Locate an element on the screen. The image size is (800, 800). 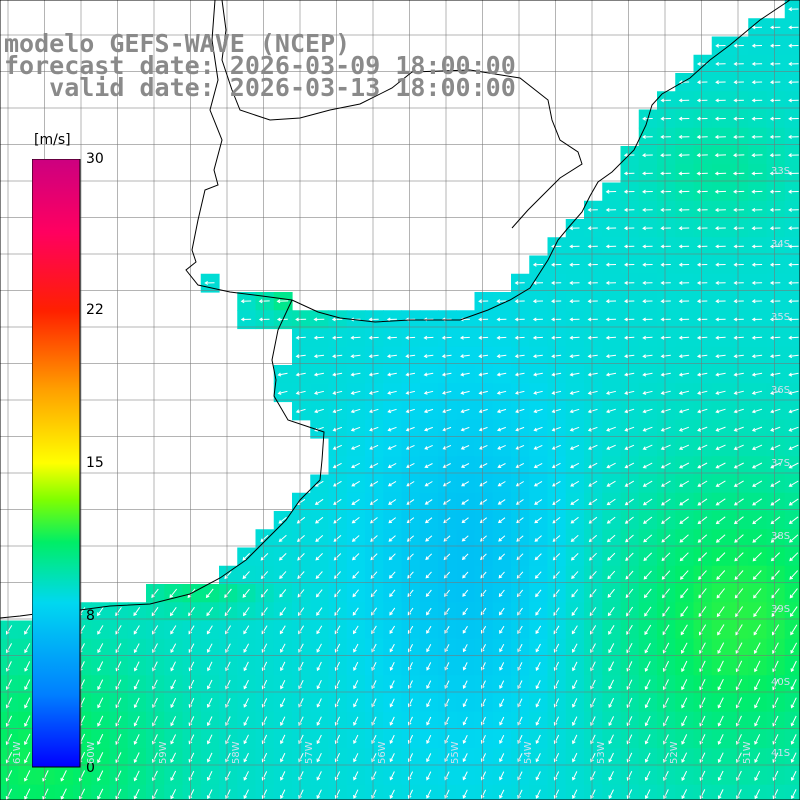
lat-label-41s: 41S is located at coordinates (781, 753).